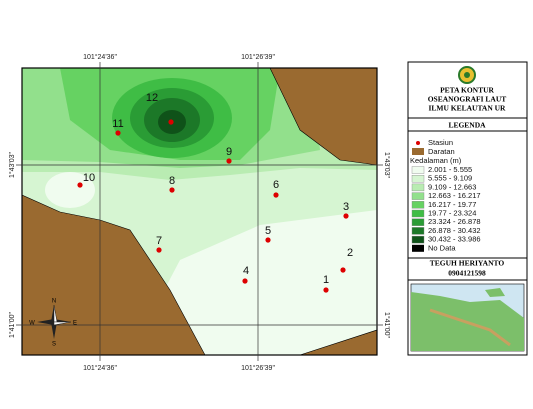  Describe the element at coordinates (229, 152) in the screenshot. I see `station-label: 9` at that location.